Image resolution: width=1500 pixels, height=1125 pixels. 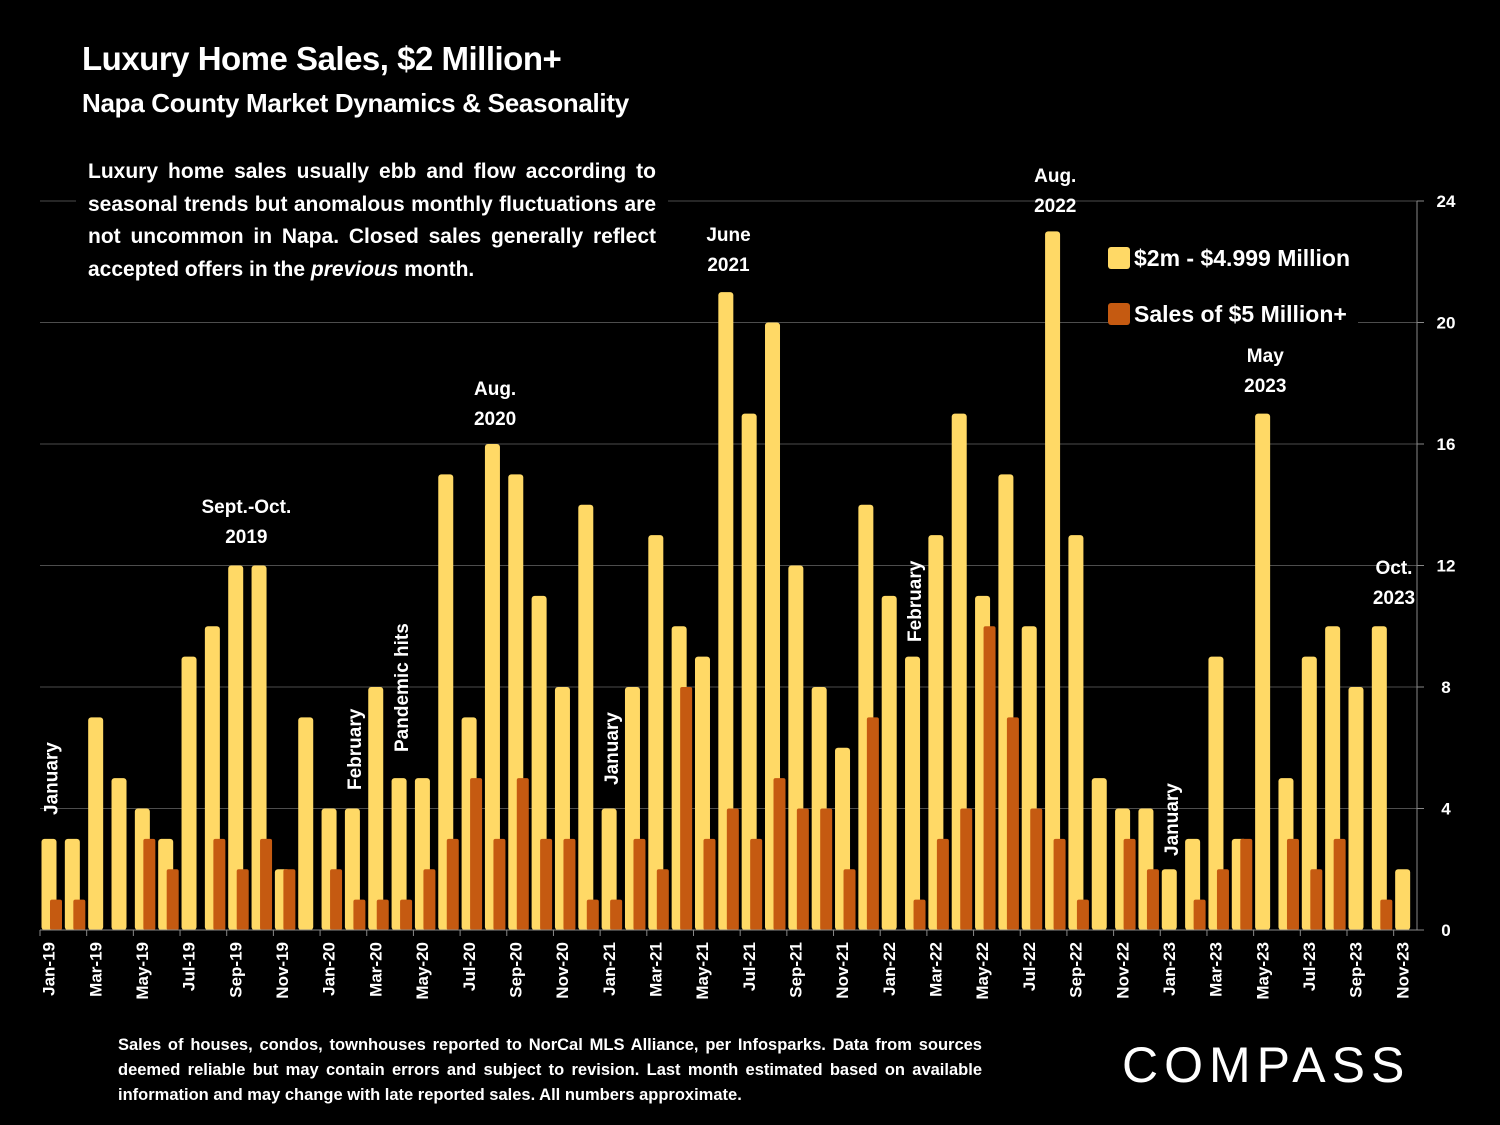 I want to click on x-tick-label: Jul-20, so click(x=469, y=966).